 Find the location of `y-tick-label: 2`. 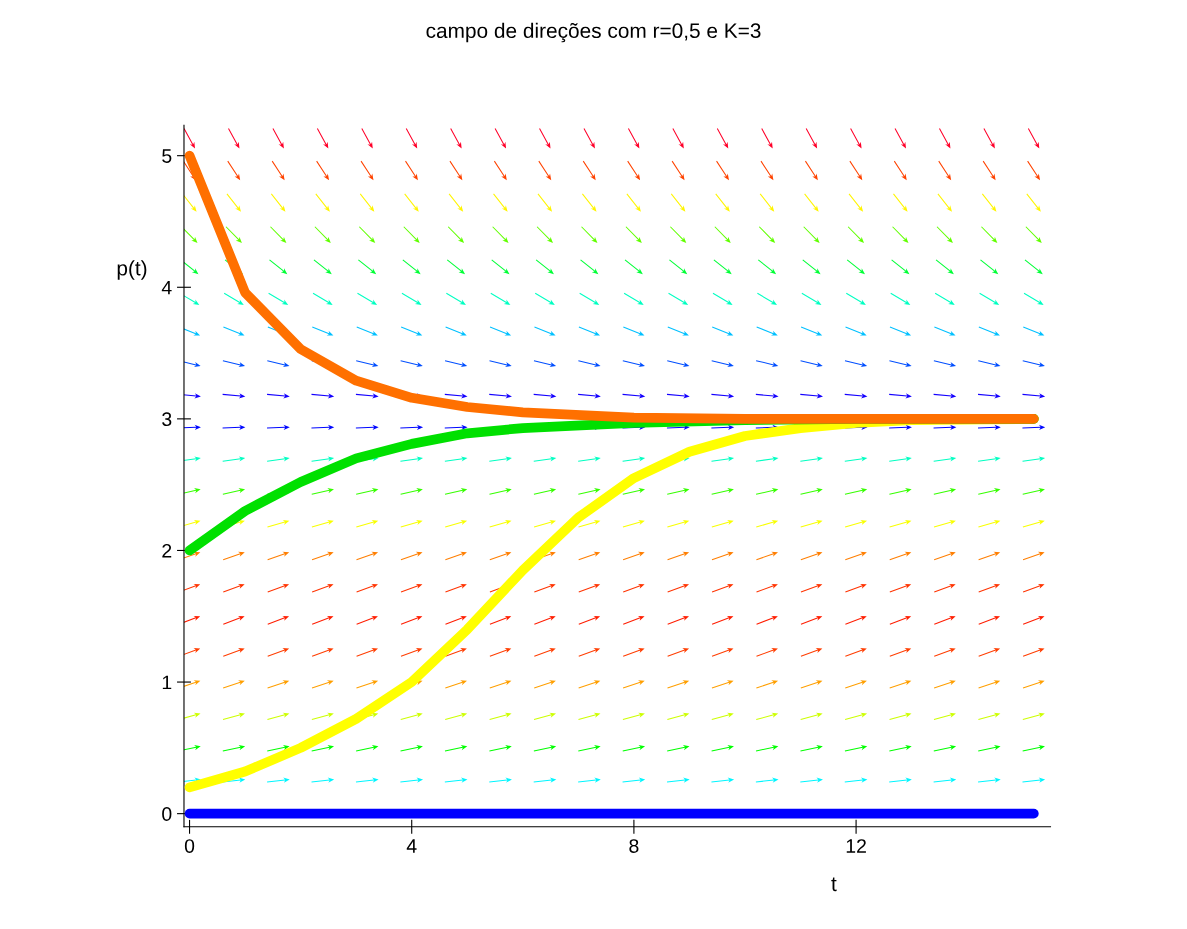

y-tick-label: 2 is located at coordinates (167, 550).